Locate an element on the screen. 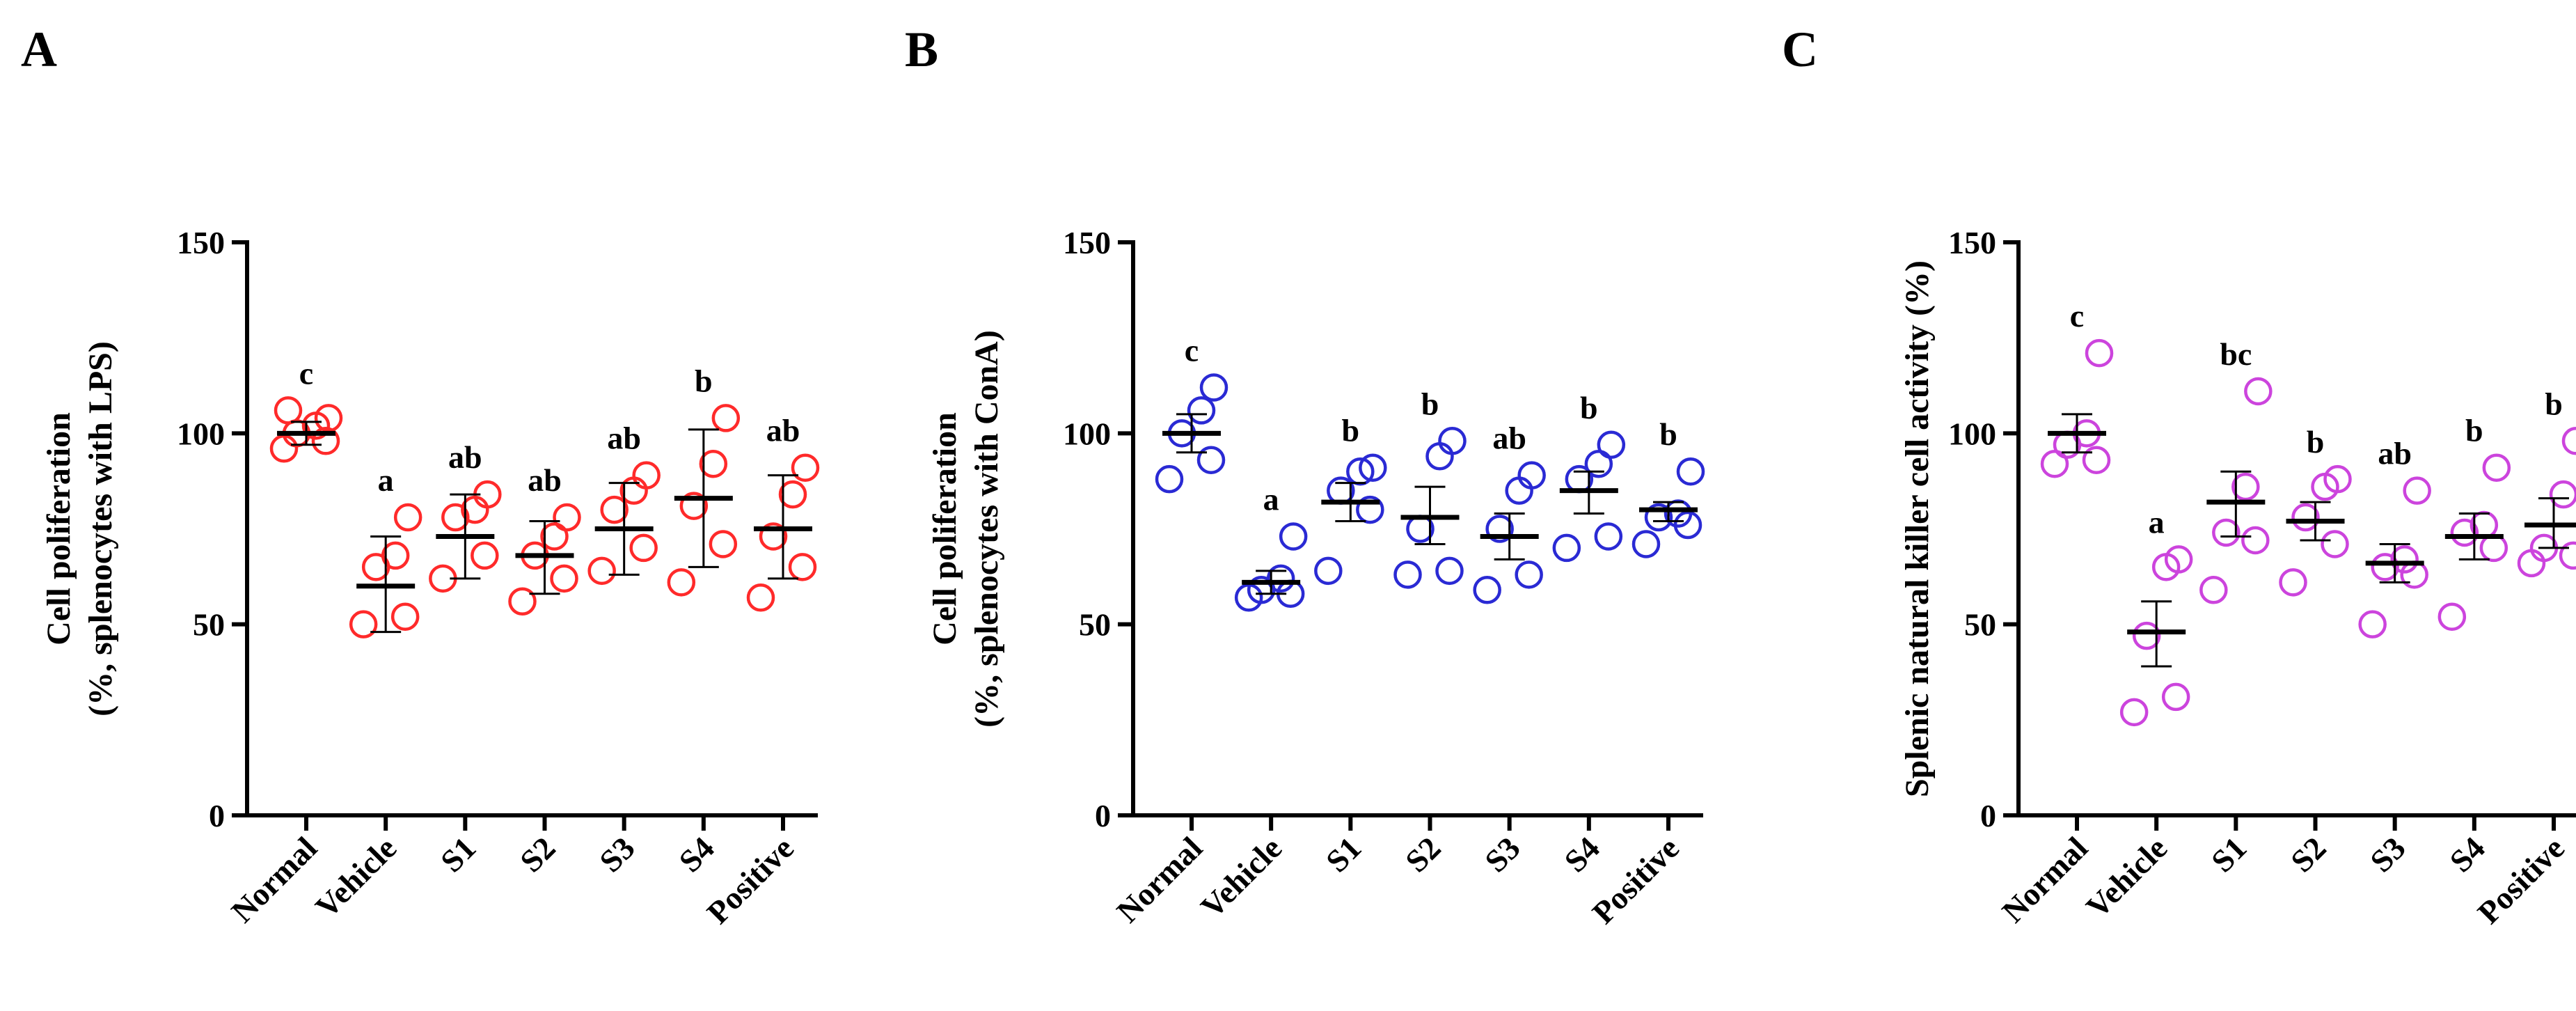  x-tick-label: Positive is located at coordinates (1636, 880).